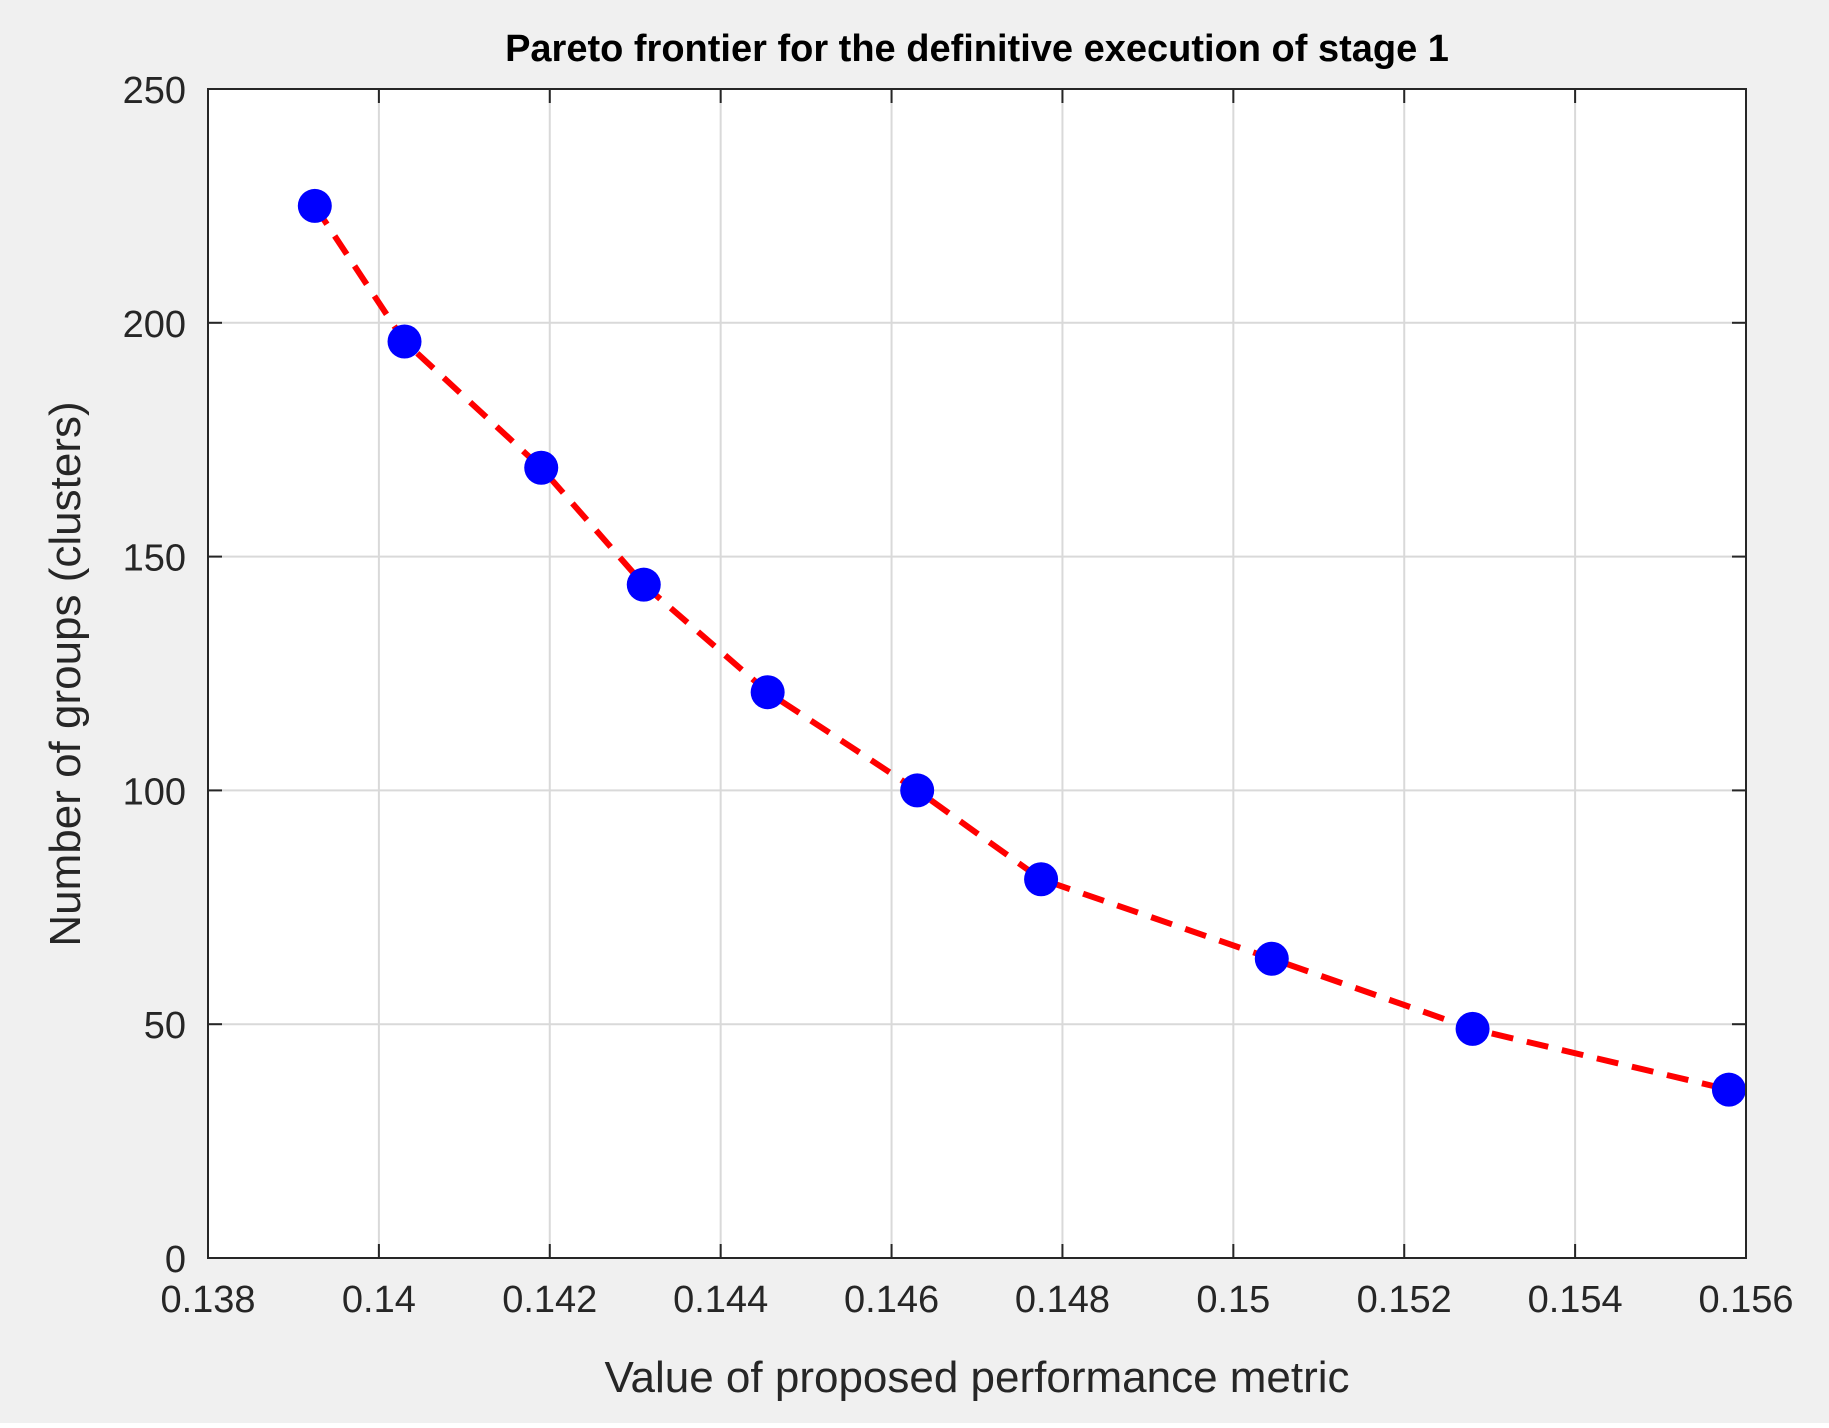 The height and width of the screenshot is (1428, 1829). Describe the element at coordinates (720, 1300) in the screenshot. I see `x-tick-label: 0.144` at that location.